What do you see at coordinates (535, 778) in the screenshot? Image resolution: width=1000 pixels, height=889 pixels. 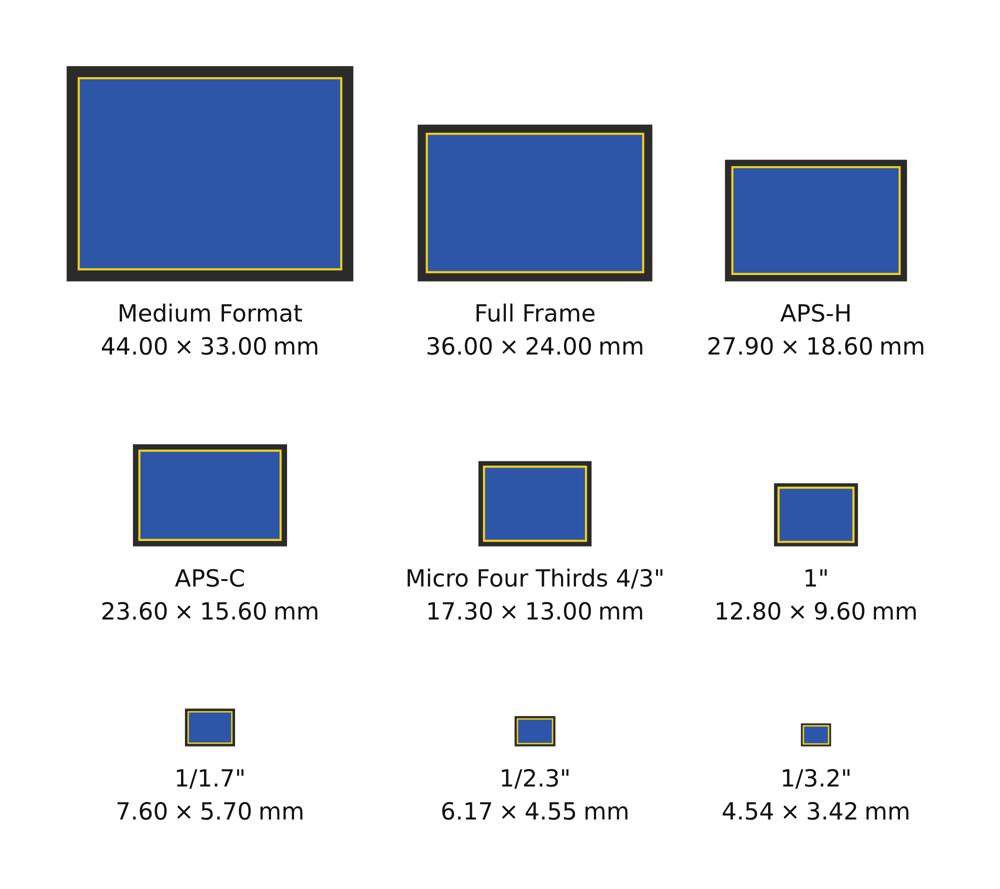 I see `category-label: 1/2.3"` at bounding box center [535, 778].